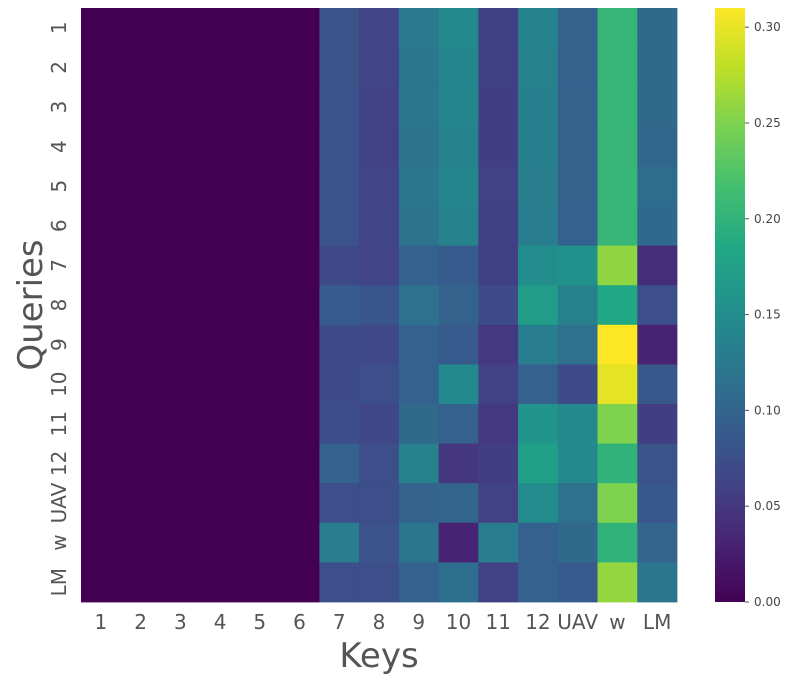 The height and width of the screenshot is (683, 793). Describe the element at coordinates (379, 622) in the screenshot. I see `x-tick-label: 8` at that location.